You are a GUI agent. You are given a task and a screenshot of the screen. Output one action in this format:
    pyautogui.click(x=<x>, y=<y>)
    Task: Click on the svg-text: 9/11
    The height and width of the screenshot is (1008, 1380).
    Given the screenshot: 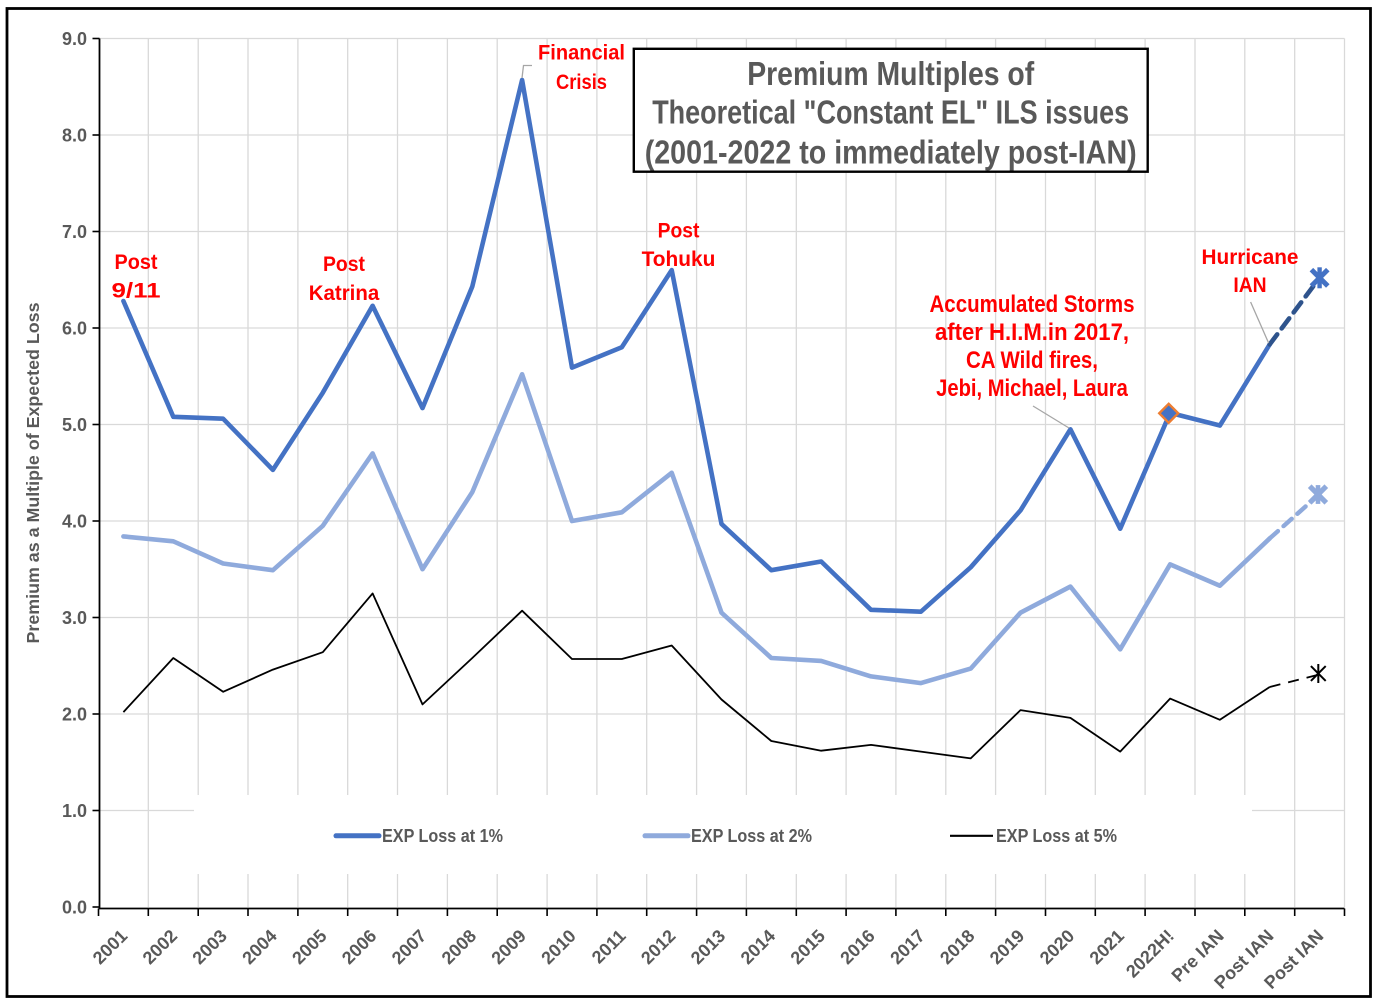 What is the action you would take?
    pyautogui.click(x=136, y=291)
    